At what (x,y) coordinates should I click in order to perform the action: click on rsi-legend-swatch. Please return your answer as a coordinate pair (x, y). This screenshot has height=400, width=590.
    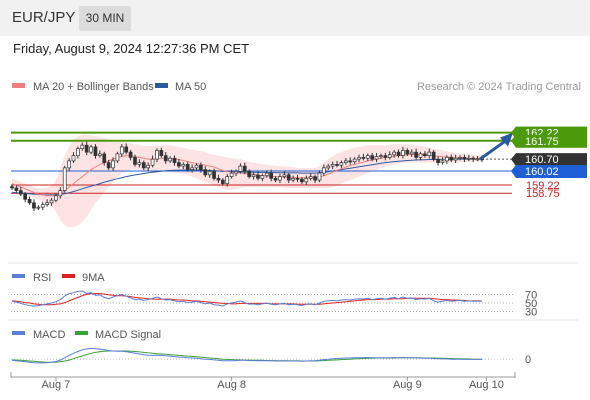
    Looking at the image, I should click on (18, 276).